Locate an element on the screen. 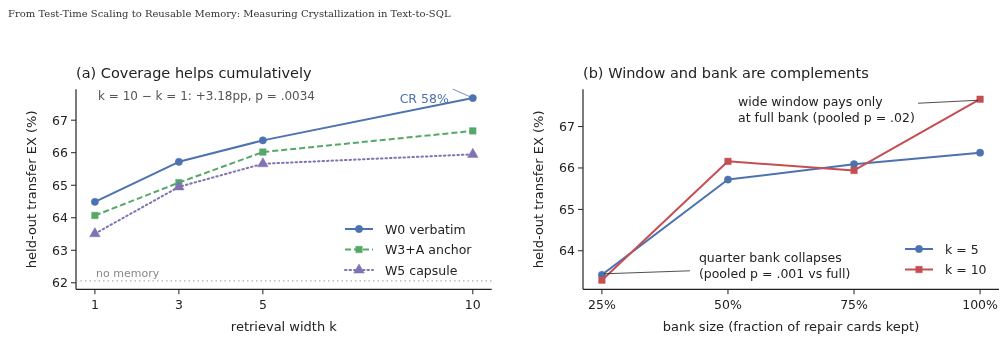  legend-label: W5 capsule is located at coordinates (421, 270).